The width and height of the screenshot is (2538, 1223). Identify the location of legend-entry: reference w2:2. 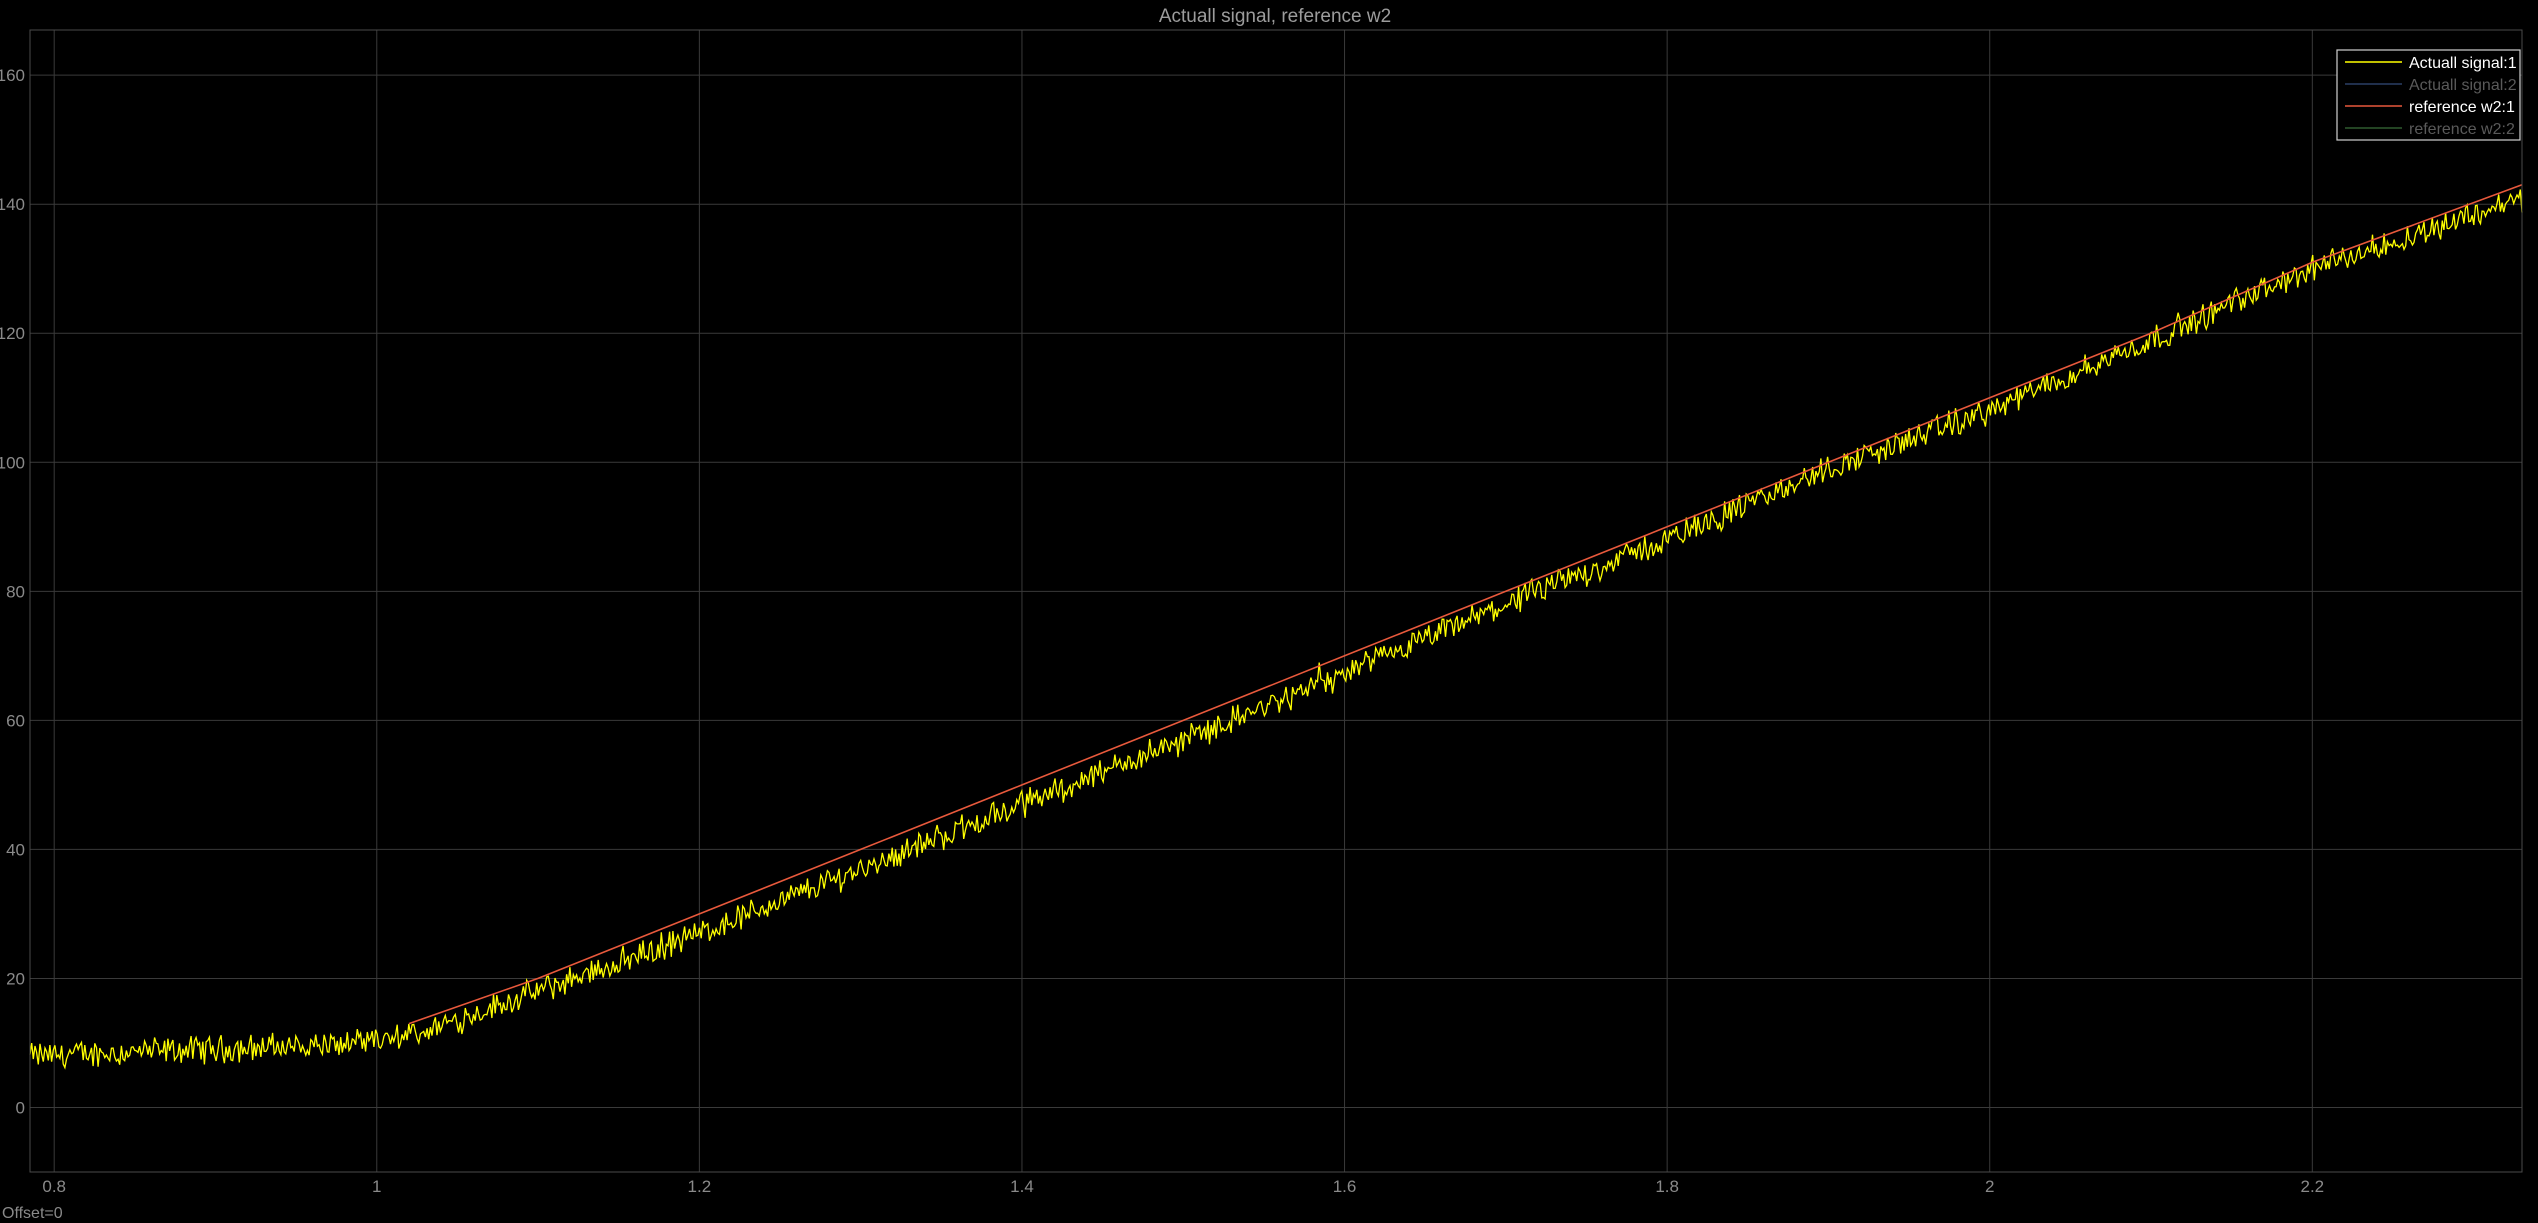
(2430, 129).